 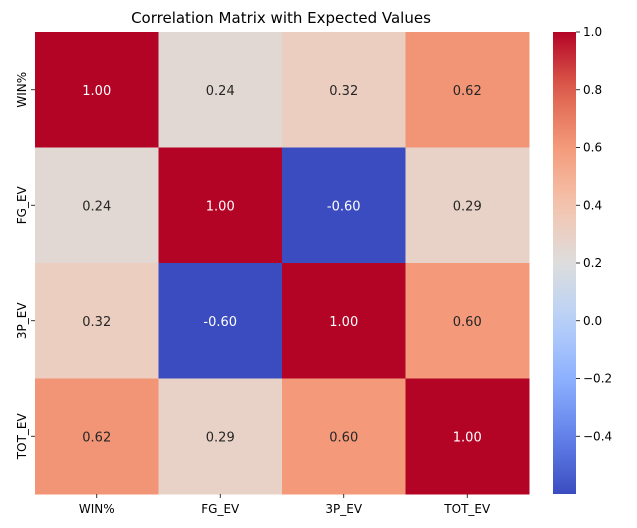 I want to click on colorbar-gradient, so click(x=564, y=263).